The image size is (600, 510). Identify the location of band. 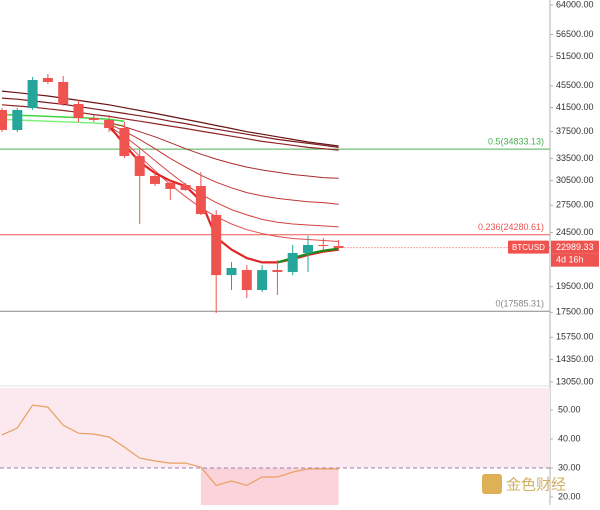
(275, 428).